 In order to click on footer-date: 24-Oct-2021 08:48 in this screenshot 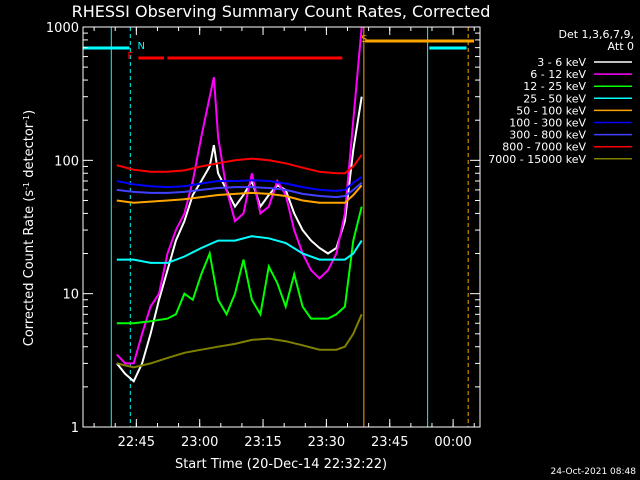, I will do `click(594, 472)`.